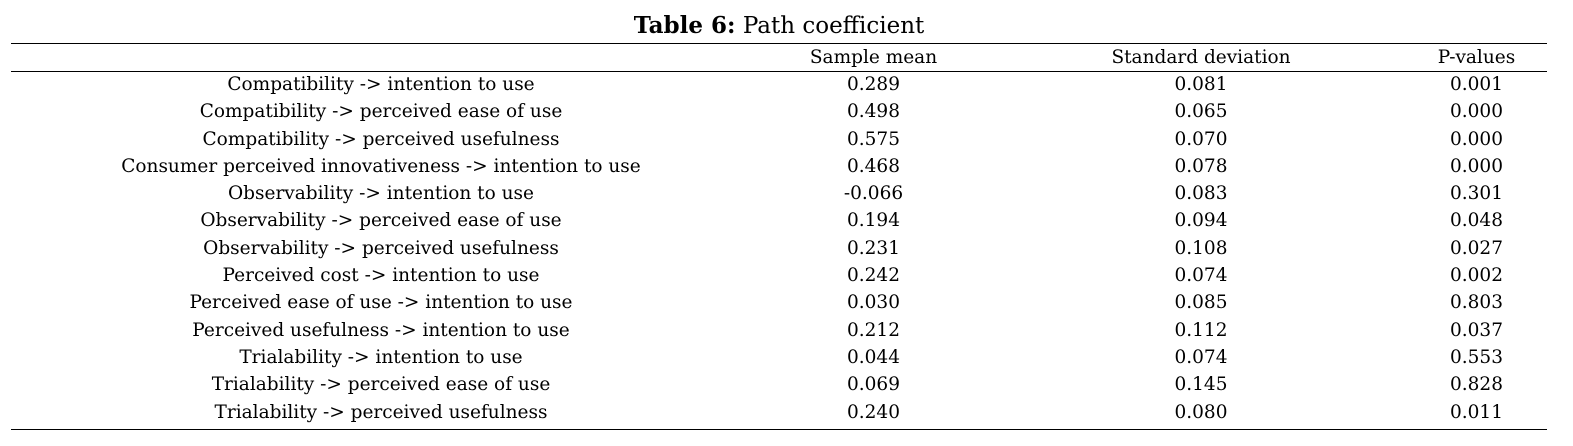 This screenshot has height=446, width=1573. What do you see at coordinates (381, 385) in the screenshot?
I see `row-path: Trialability -> perceived ease of use` at bounding box center [381, 385].